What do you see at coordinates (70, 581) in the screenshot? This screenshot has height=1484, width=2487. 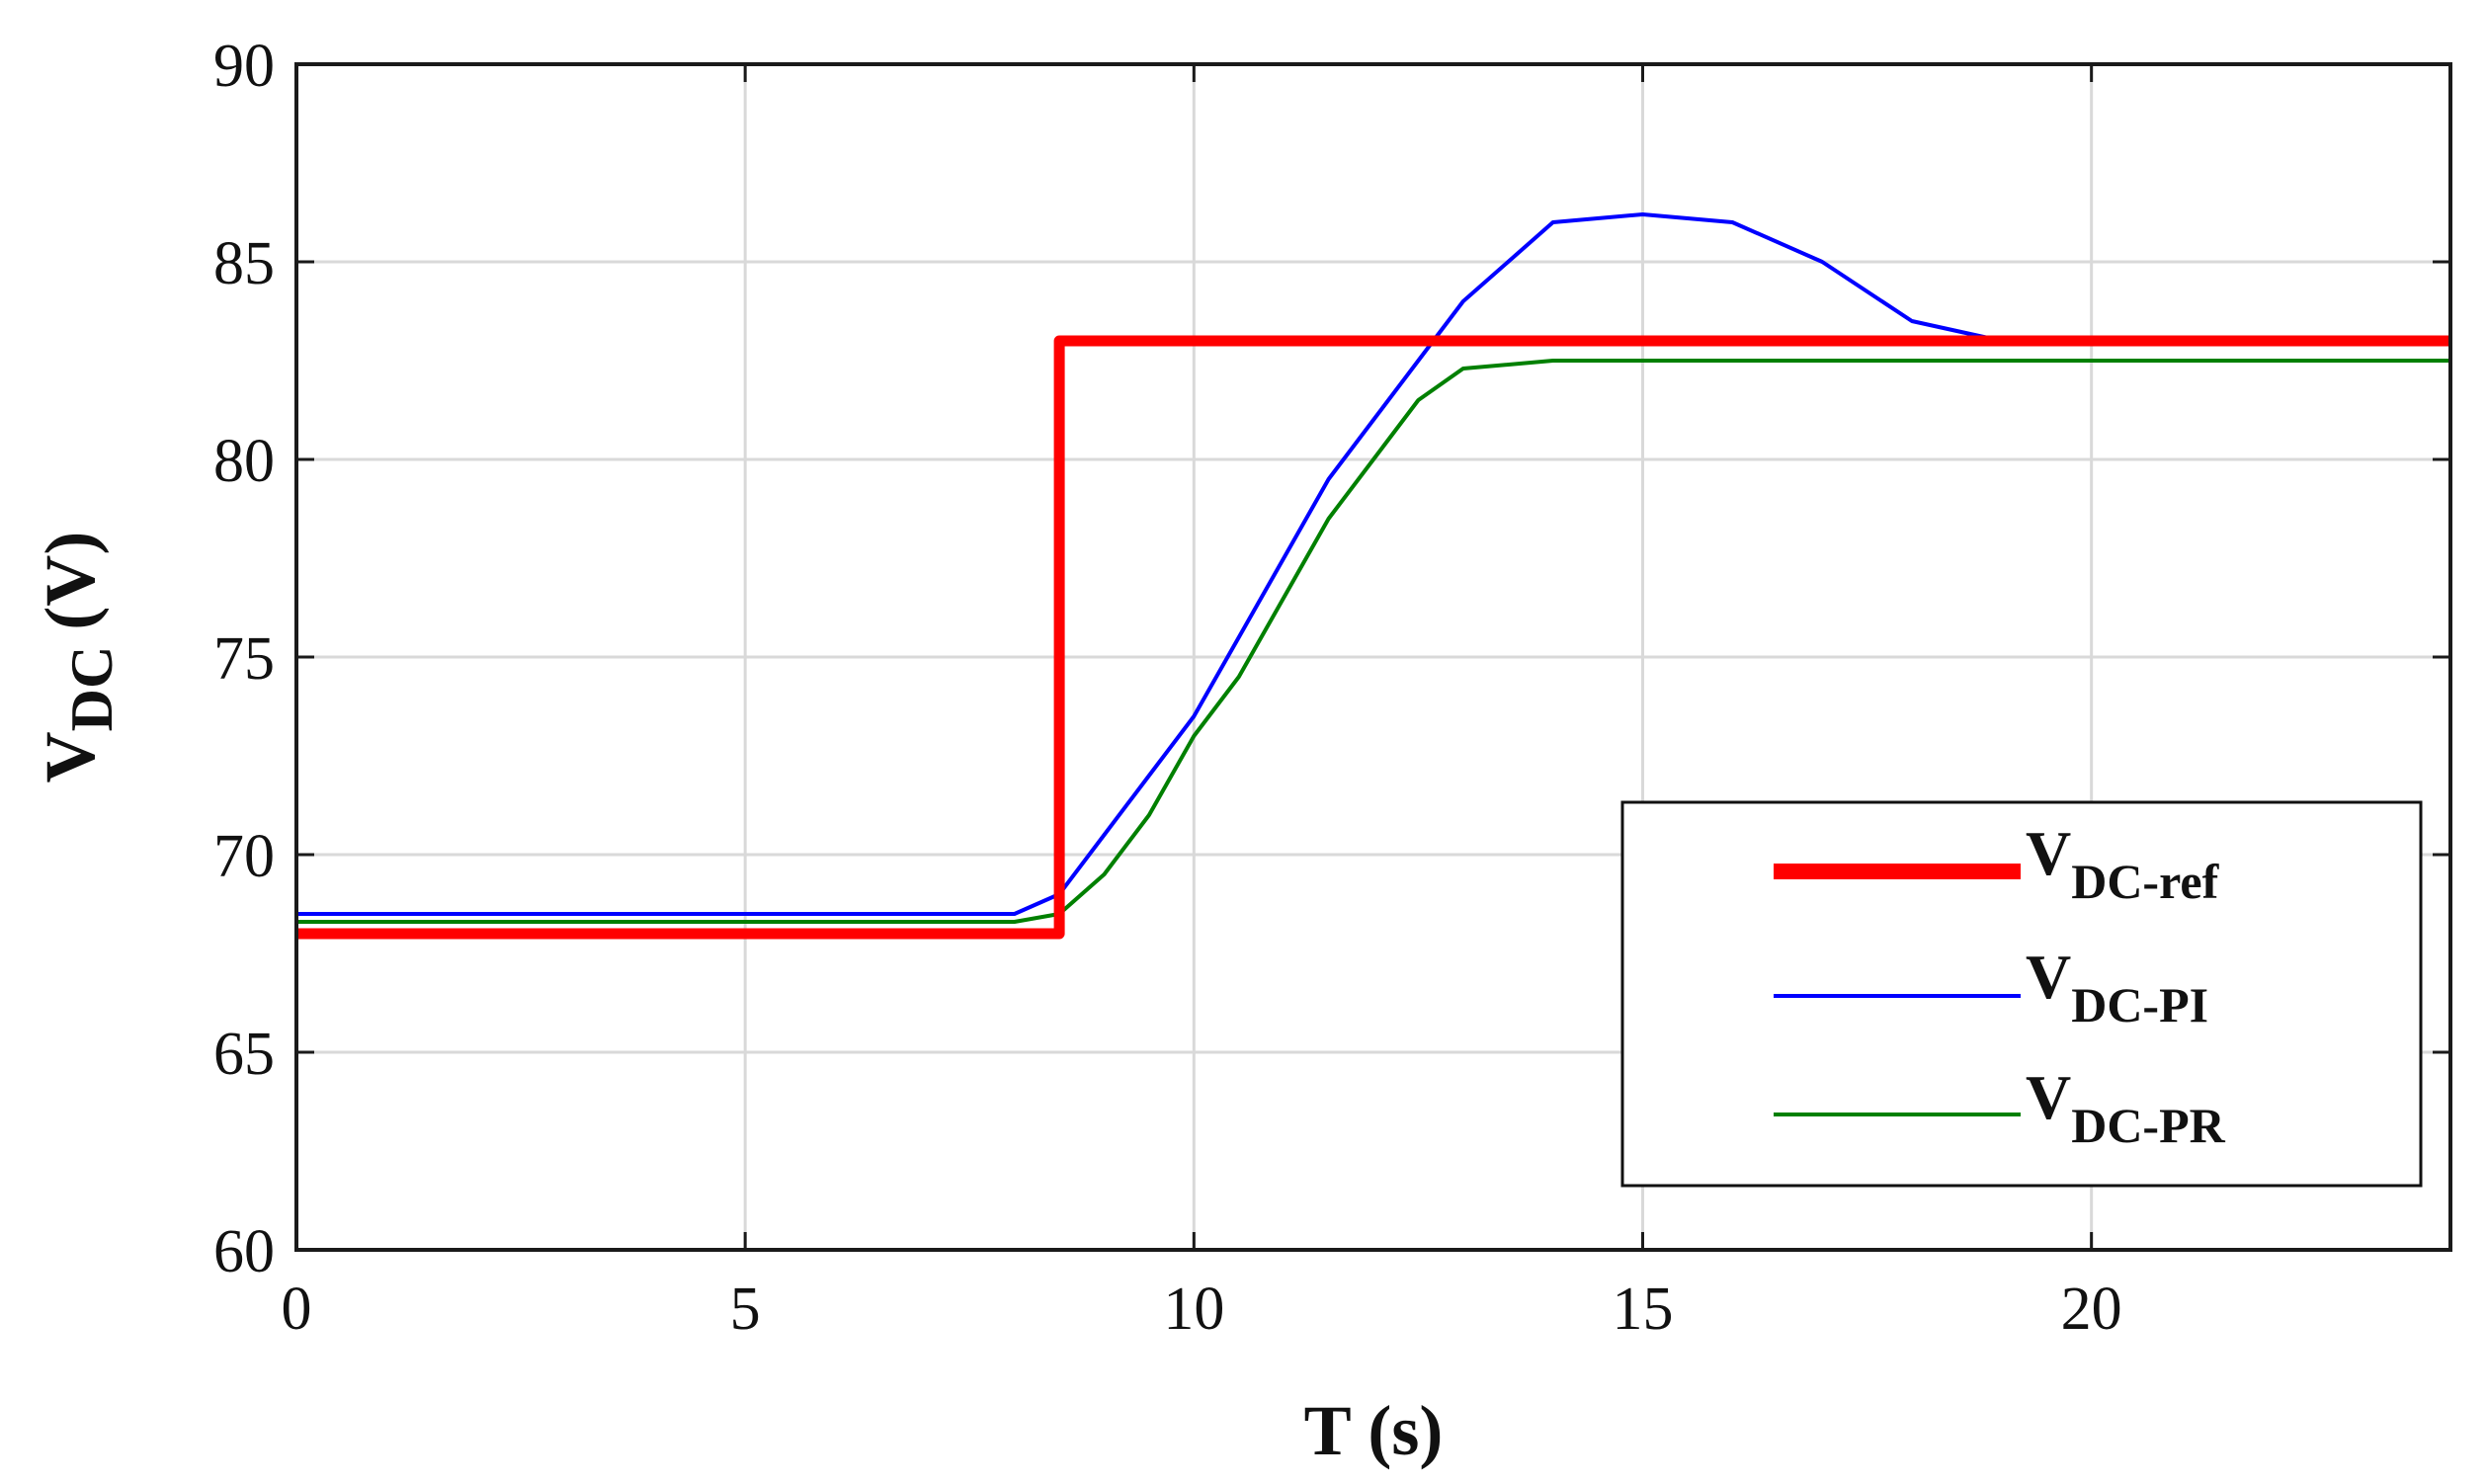 I see `y-axis-title-unit: (V)` at bounding box center [70, 581].